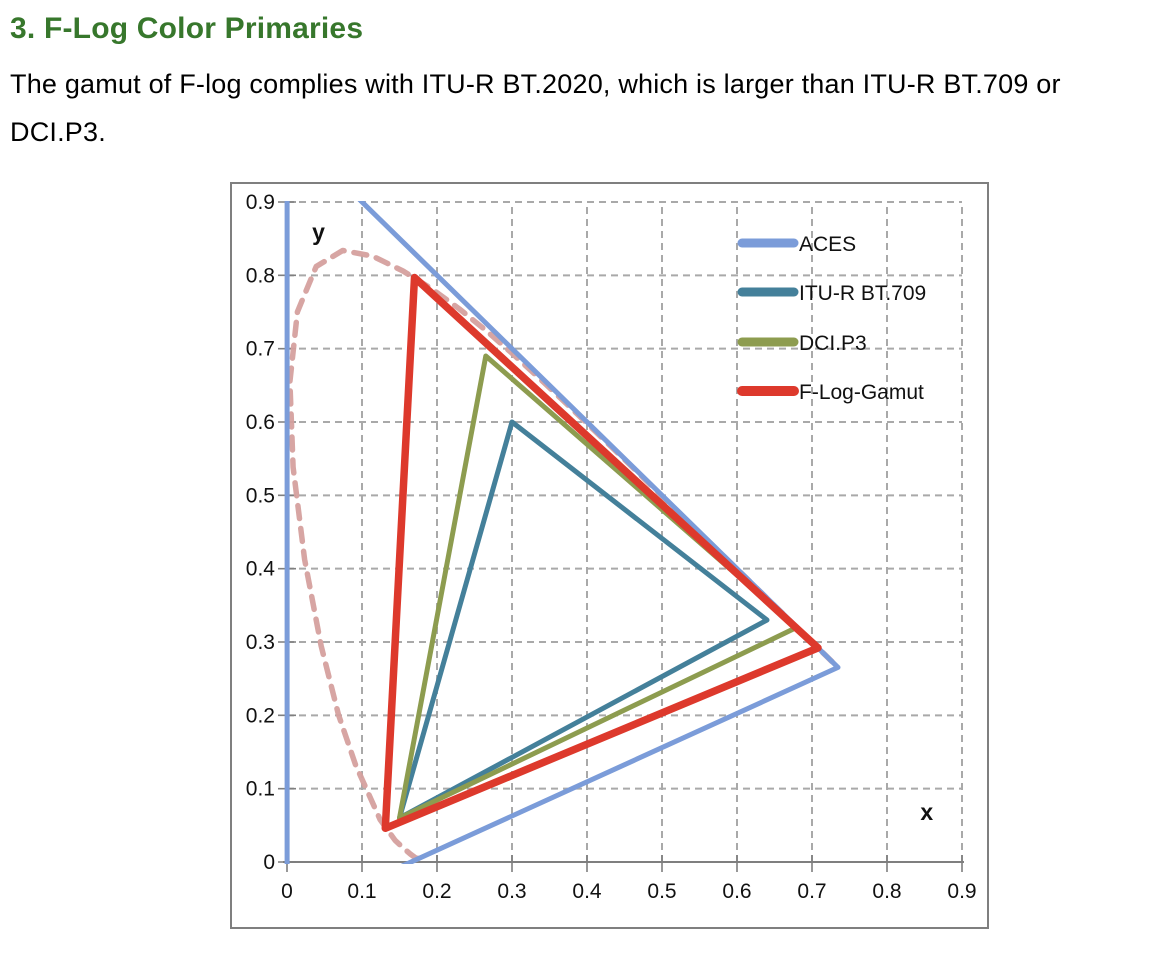 The width and height of the screenshot is (1154, 961). Describe the element at coordinates (260, 275) in the screenshot. I see `y-tick-label: 0.8` at that location.